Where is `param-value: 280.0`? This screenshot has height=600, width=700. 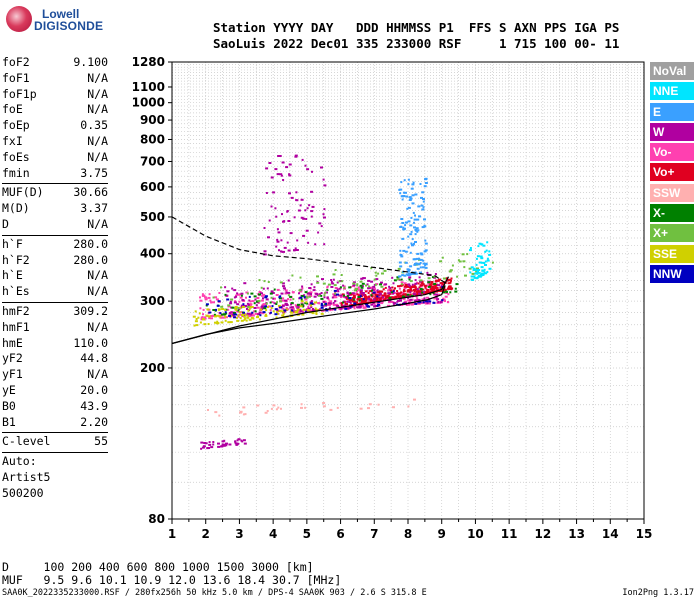 param-value: 280.0 is located at coordinates (90, 243).